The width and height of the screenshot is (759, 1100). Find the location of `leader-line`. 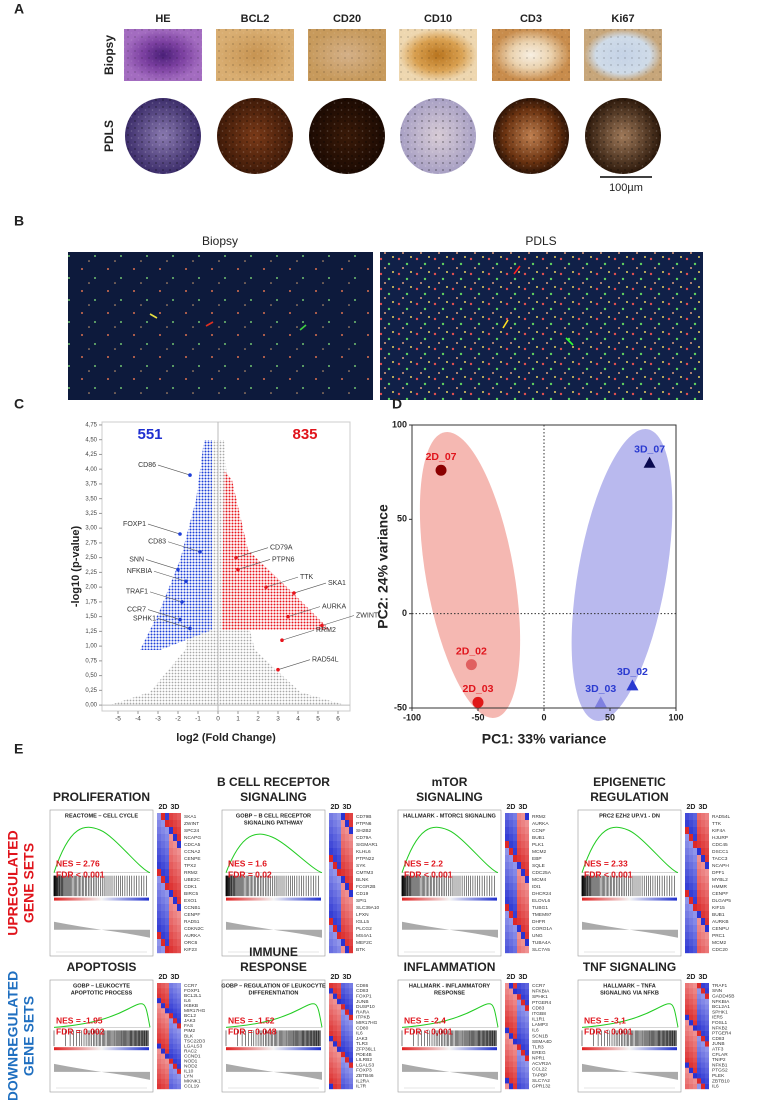

leader-line is located at coordinates (174, 623).